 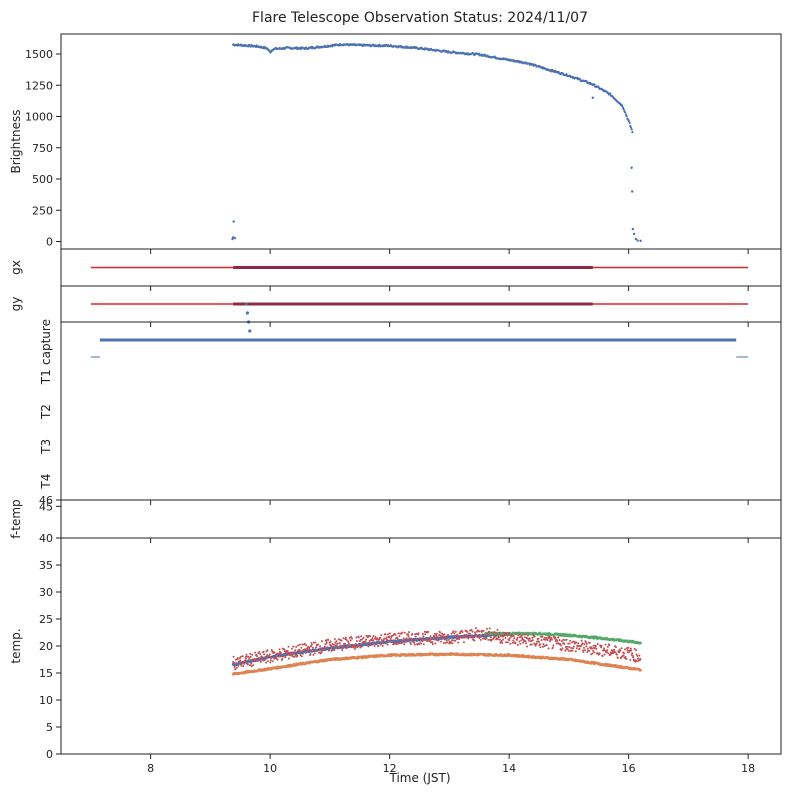 I want to click on y-tick-label: 5, so click(x=49, y=727).